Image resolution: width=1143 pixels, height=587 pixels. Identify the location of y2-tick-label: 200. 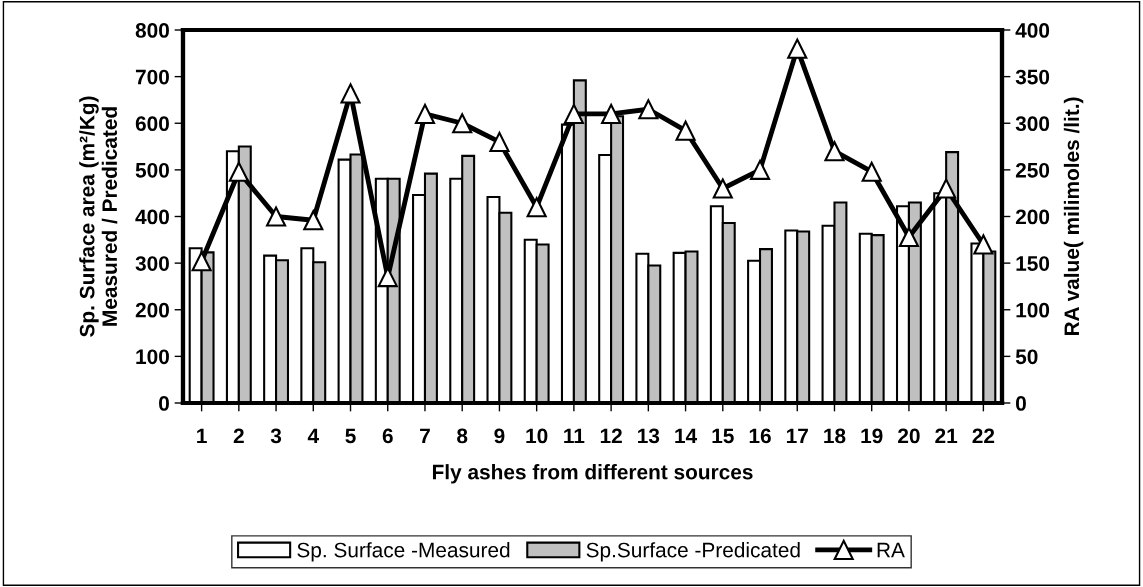
(1032, 217).